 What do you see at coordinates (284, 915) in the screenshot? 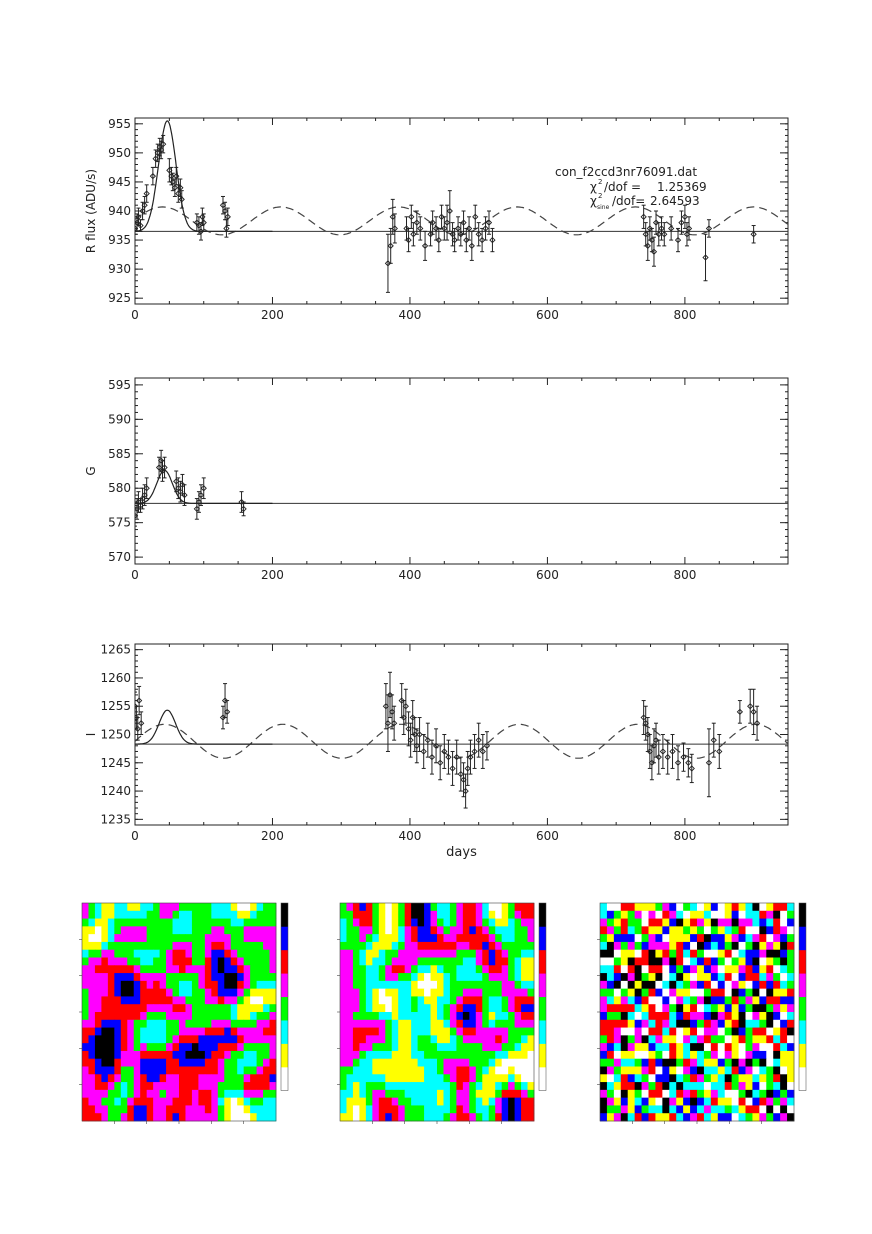
I see `colorbar-segment` at bounding box center [284, 915].